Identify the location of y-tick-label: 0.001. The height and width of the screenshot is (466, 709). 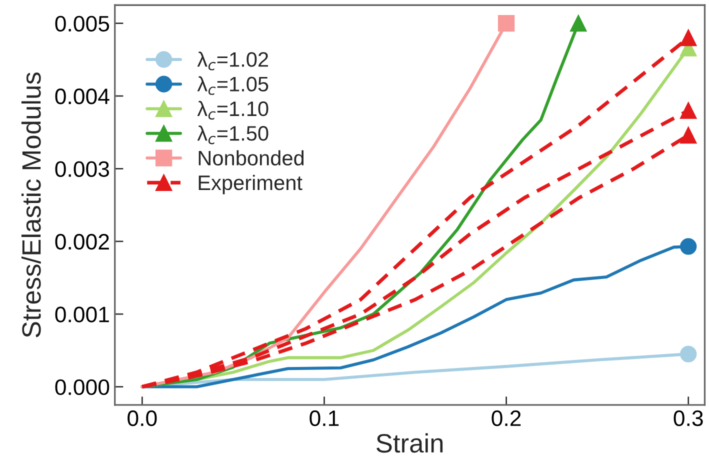
(82, 314).